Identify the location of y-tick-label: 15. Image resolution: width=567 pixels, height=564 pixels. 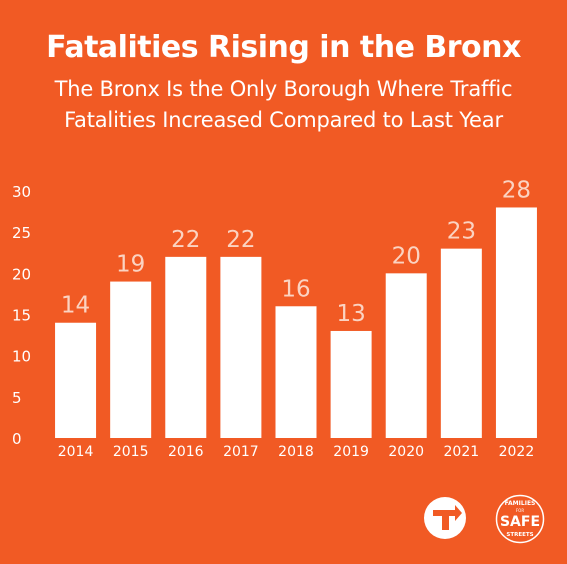
(21, 316).